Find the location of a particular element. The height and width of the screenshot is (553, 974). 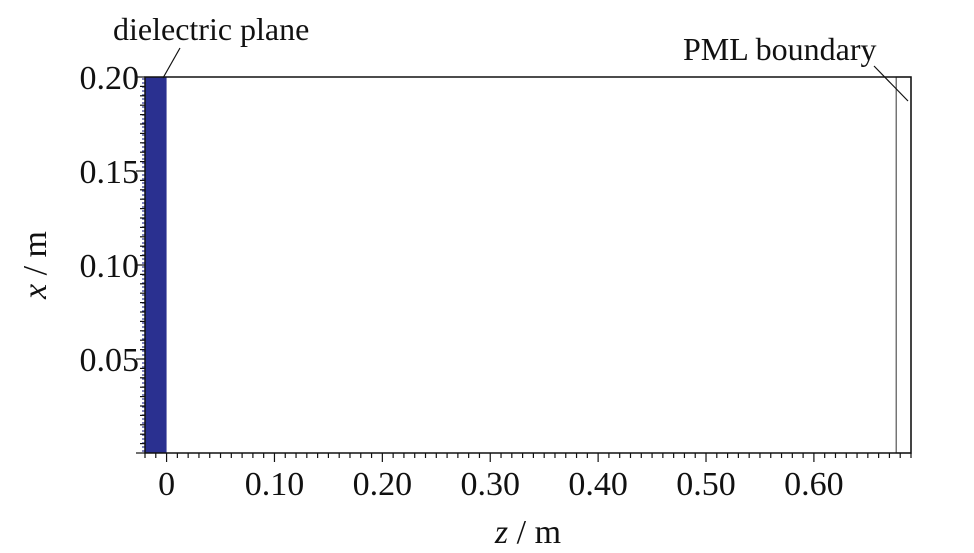

x-tick-label: 0.30 is located at coordinates (490, 484).